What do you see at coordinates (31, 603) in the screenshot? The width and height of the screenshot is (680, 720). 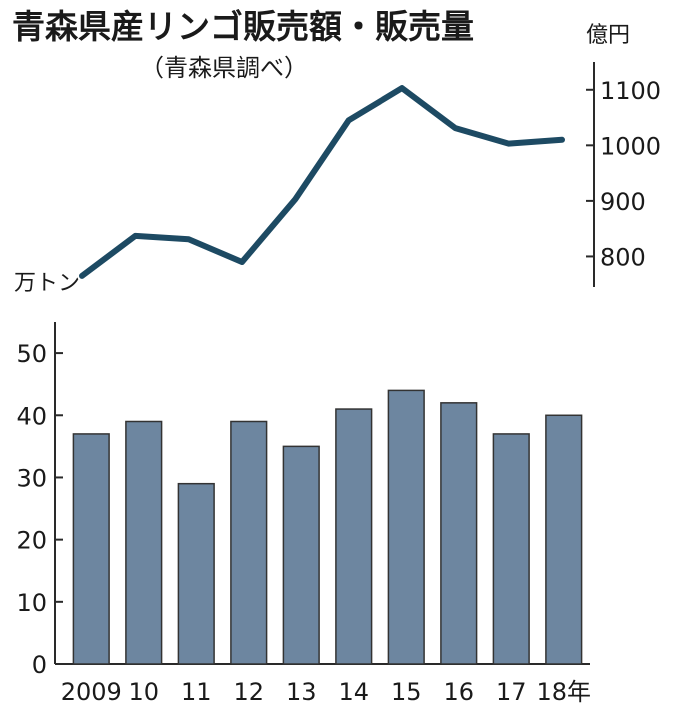 I see `bar-y-tick-label: 10` at bounding box center [31, 603].